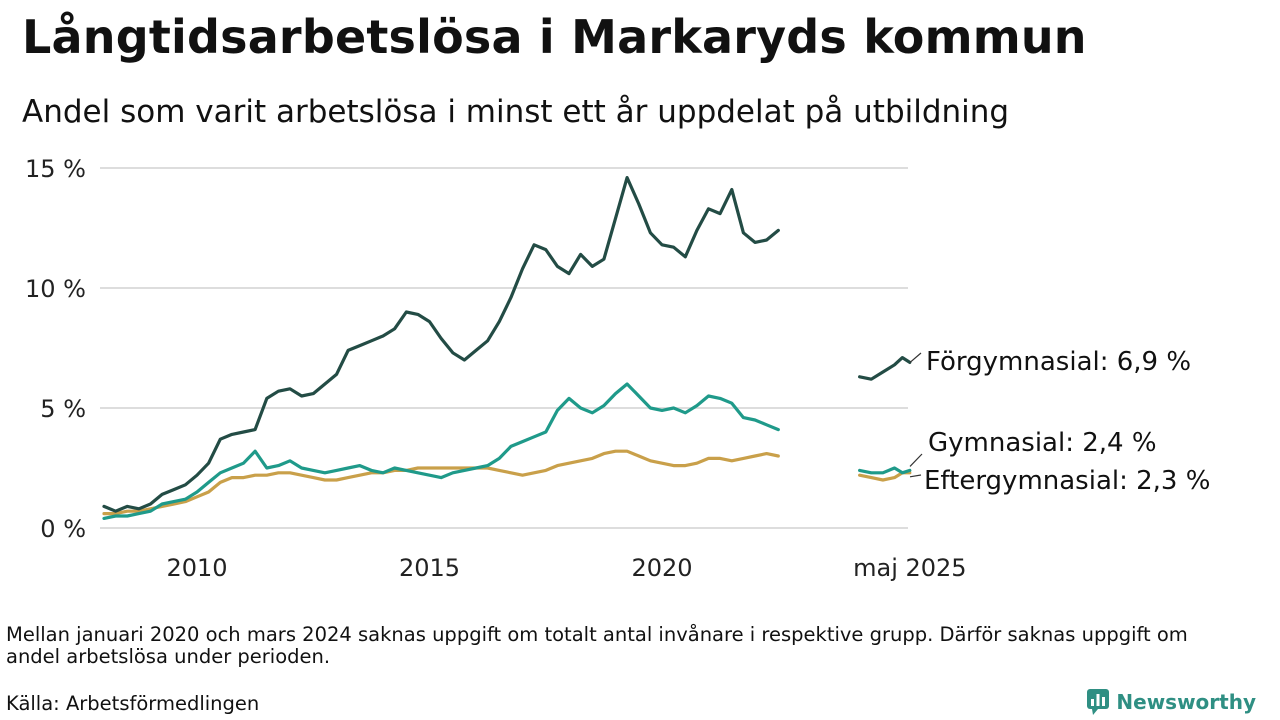 Image resolution: width=1280 pixels, height=720 pixels. Describe the element at coordinates (133, 703) in the screenshot. I see `source-note: Källa: Arbetsförmedlingen` at that location.